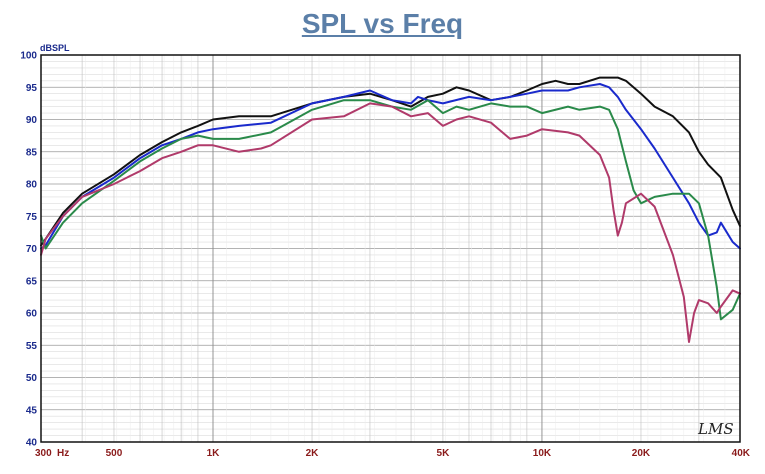  I want to click on y-tick-label: 85, so click(32, 152).